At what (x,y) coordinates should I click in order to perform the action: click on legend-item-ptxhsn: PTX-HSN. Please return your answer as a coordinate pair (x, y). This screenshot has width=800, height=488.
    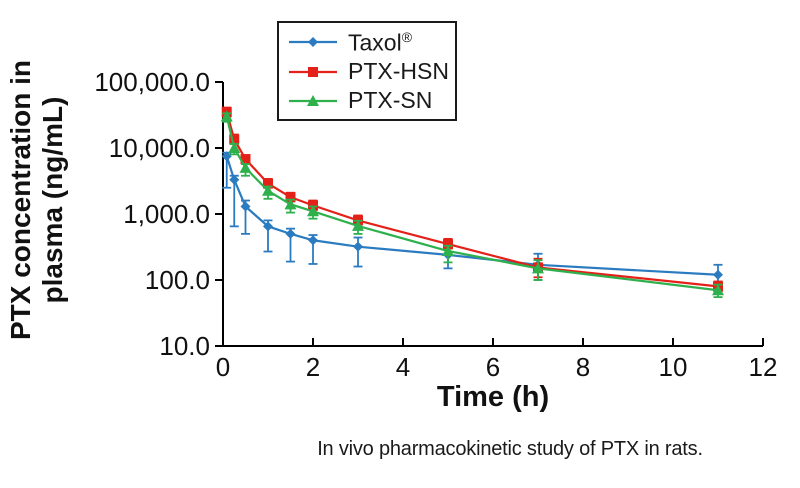
    Looking at the image, I should click on (368, 71).